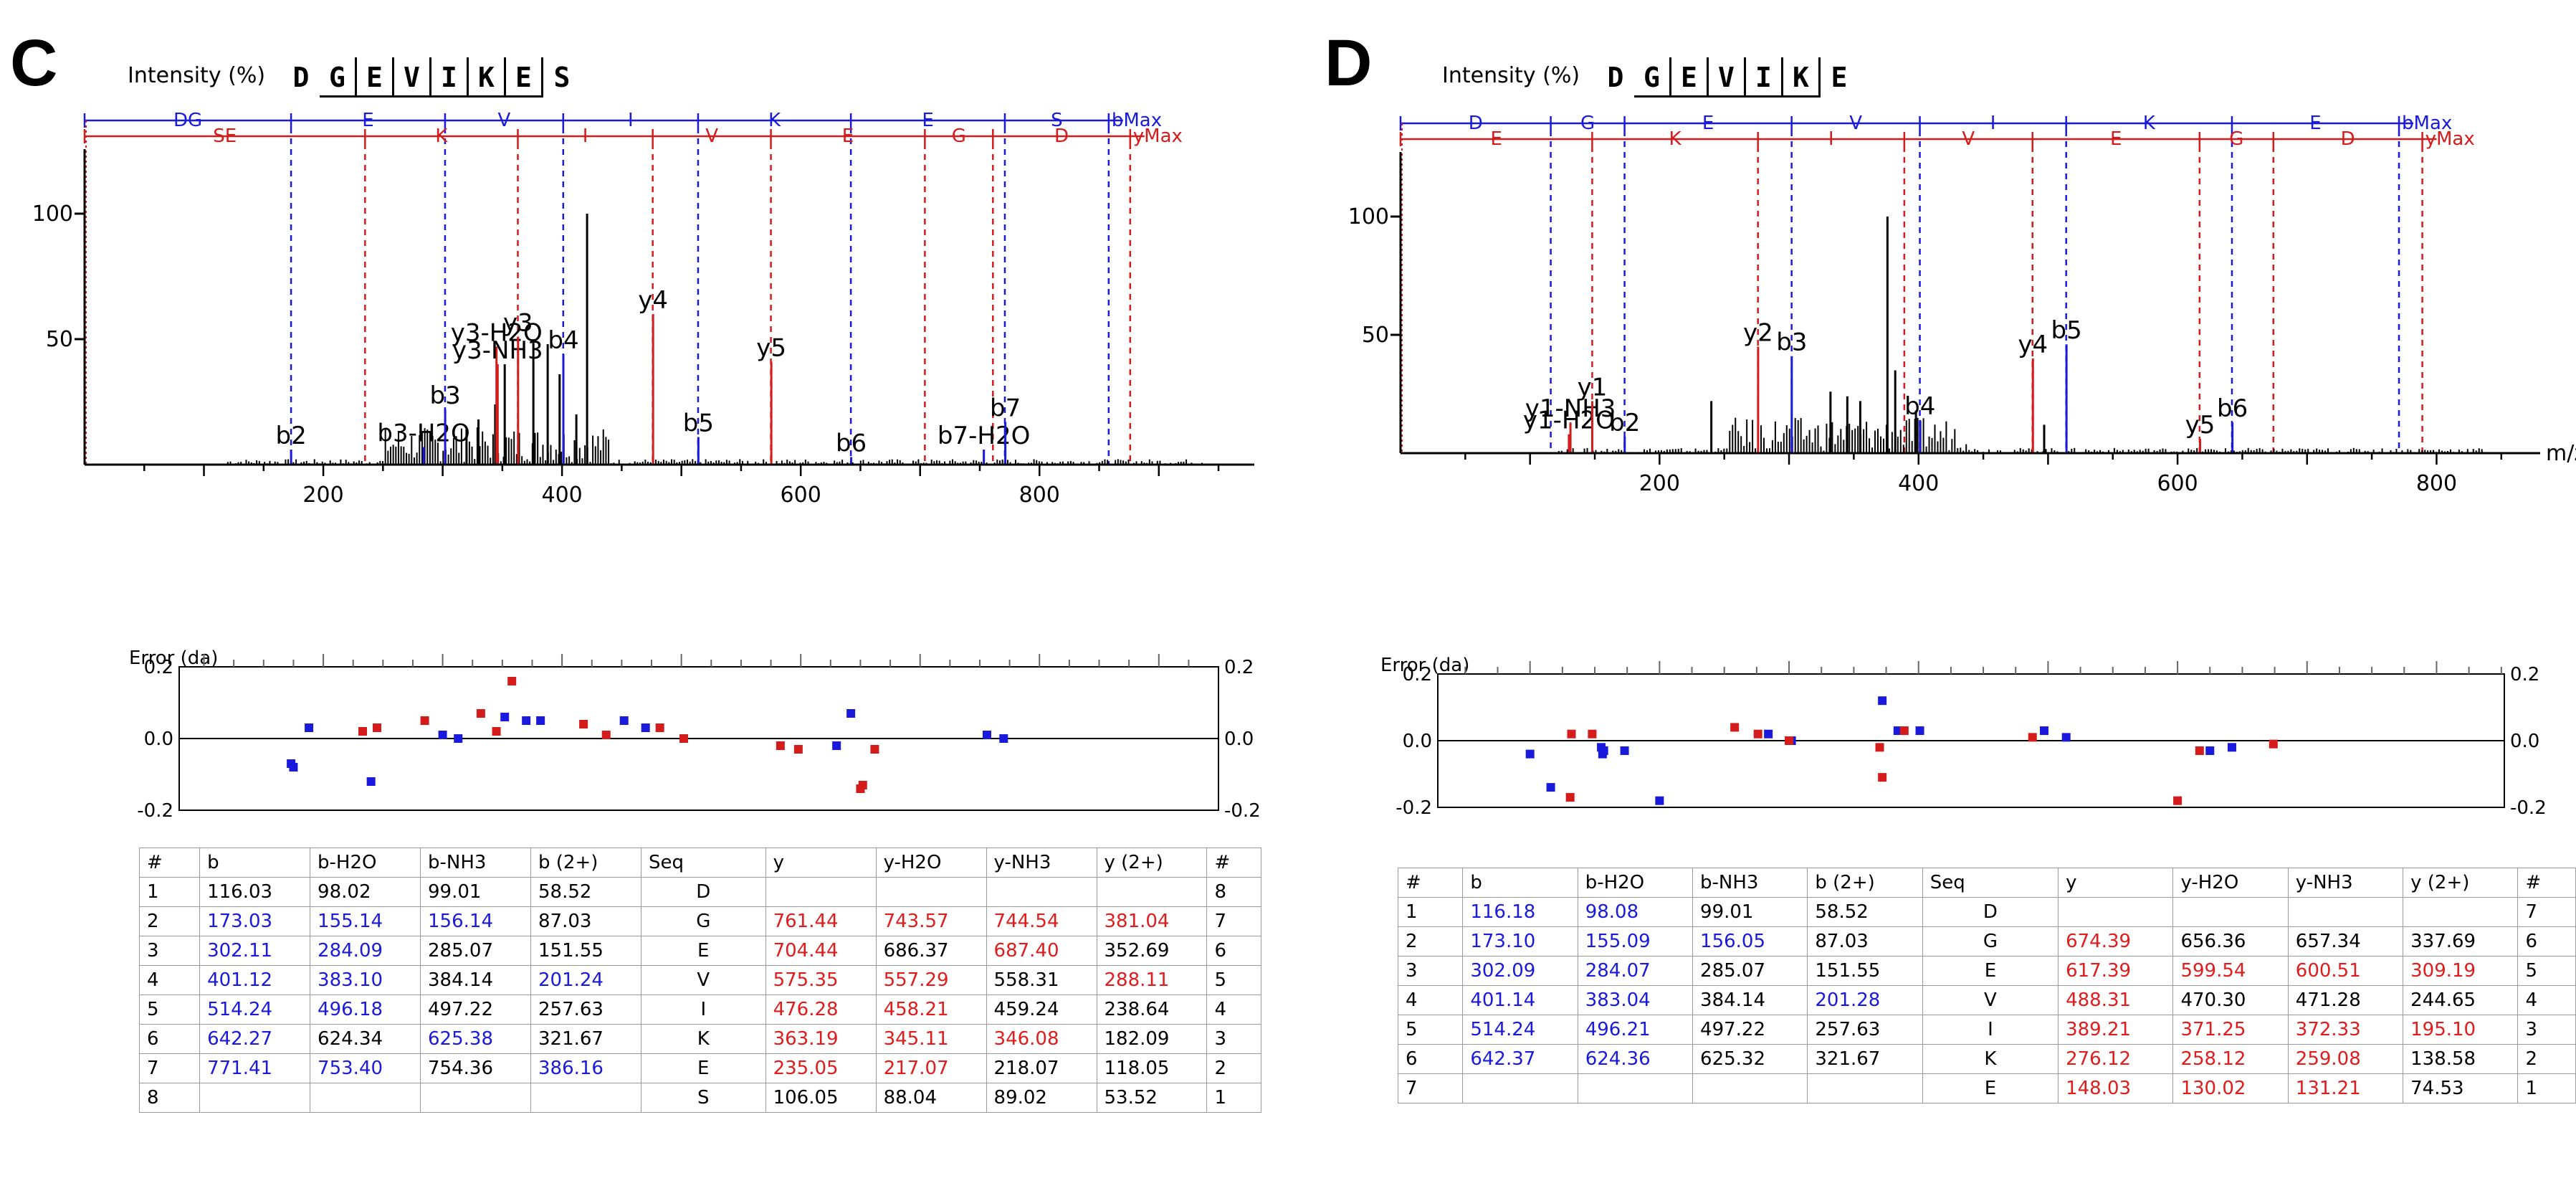 This screenshot has height=1201, width=2576. What do you see at coordinates (2546, 971) in the screenshot?
I see `table-cell-n2: 5` at bounding box center [2546, 971].